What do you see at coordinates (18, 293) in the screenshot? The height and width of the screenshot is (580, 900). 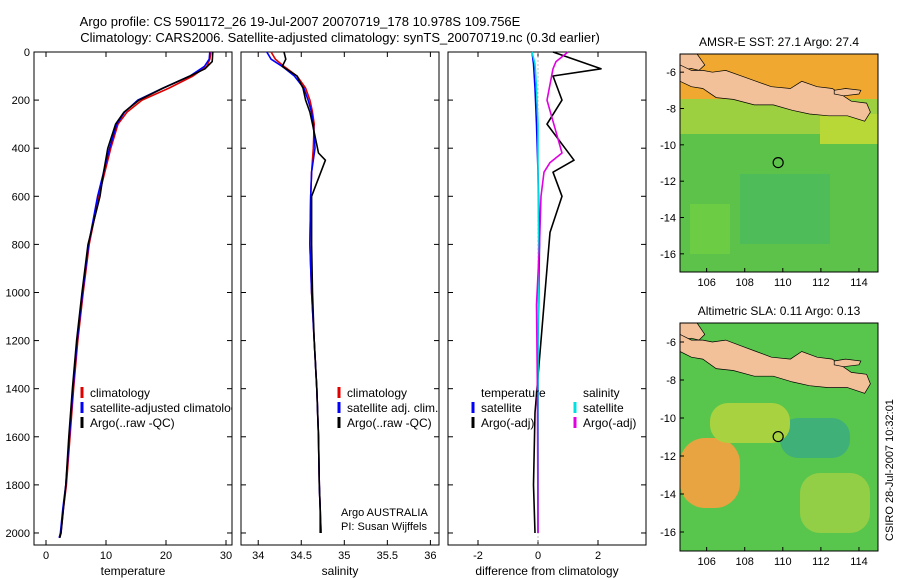 I see `y-tick-label: 1000` at bounding box center [18, 293].